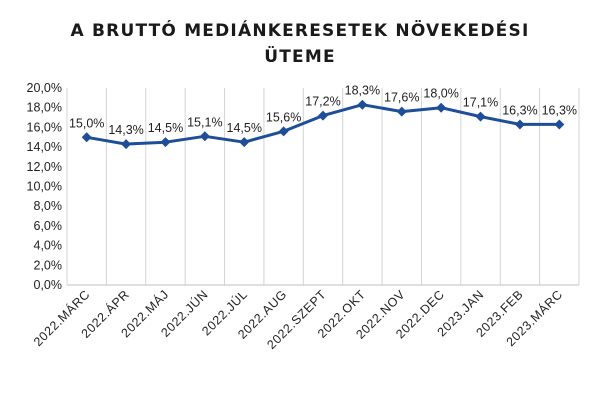 The width and height of the screenshot is (600, 400). Describe the element at coordinates (323, 124) in the screenshot. I see `data-markers` at that location.